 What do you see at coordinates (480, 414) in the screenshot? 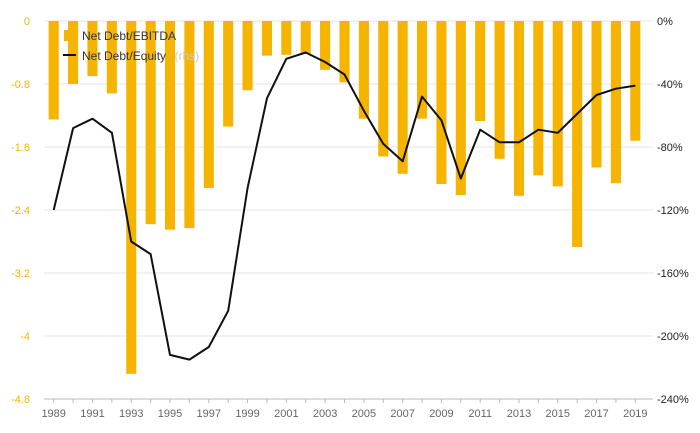
I see `x-tick-label: 2011` at bounding box center [480, 414].